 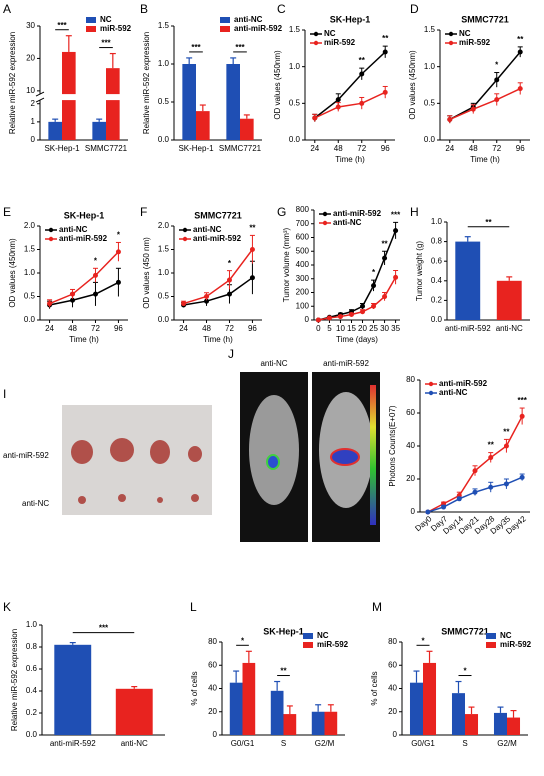 I want to click on y-tick-label: 400, so click(x=303, y=264).